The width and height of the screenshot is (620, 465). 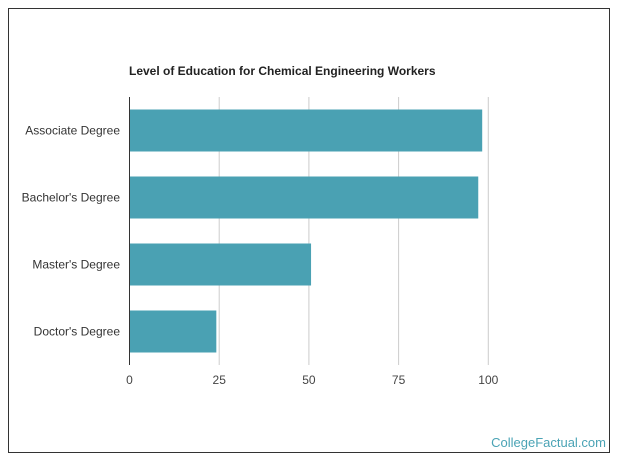 I want to click on x-tick-label: 75, so click(x=399, y=380).